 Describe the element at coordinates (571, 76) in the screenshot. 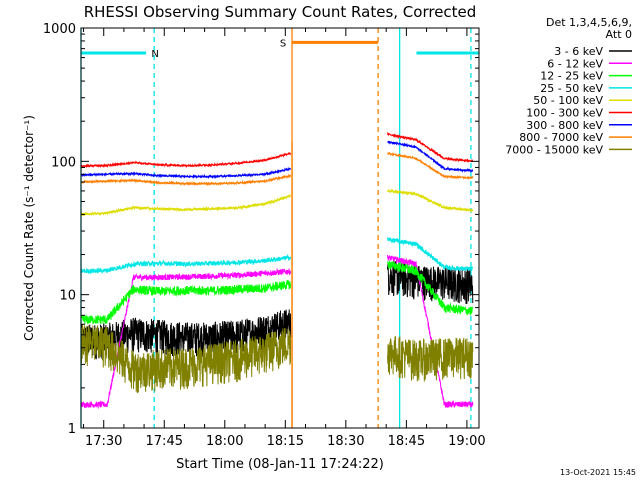

I see `legend-entry-label: 12 - 25 keV` at that location.